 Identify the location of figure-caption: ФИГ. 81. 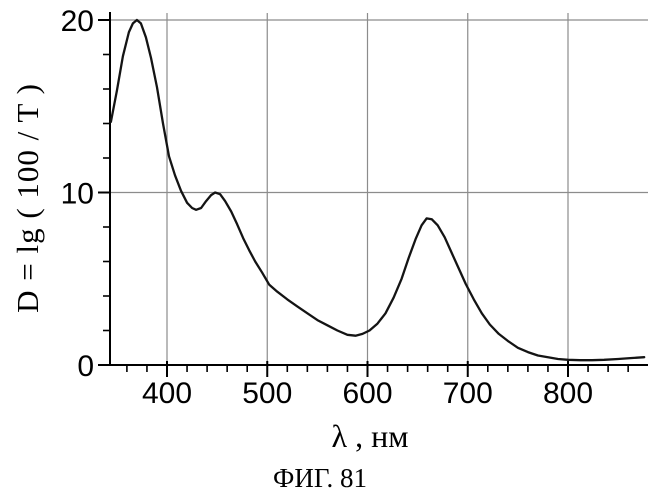
(320, 478).